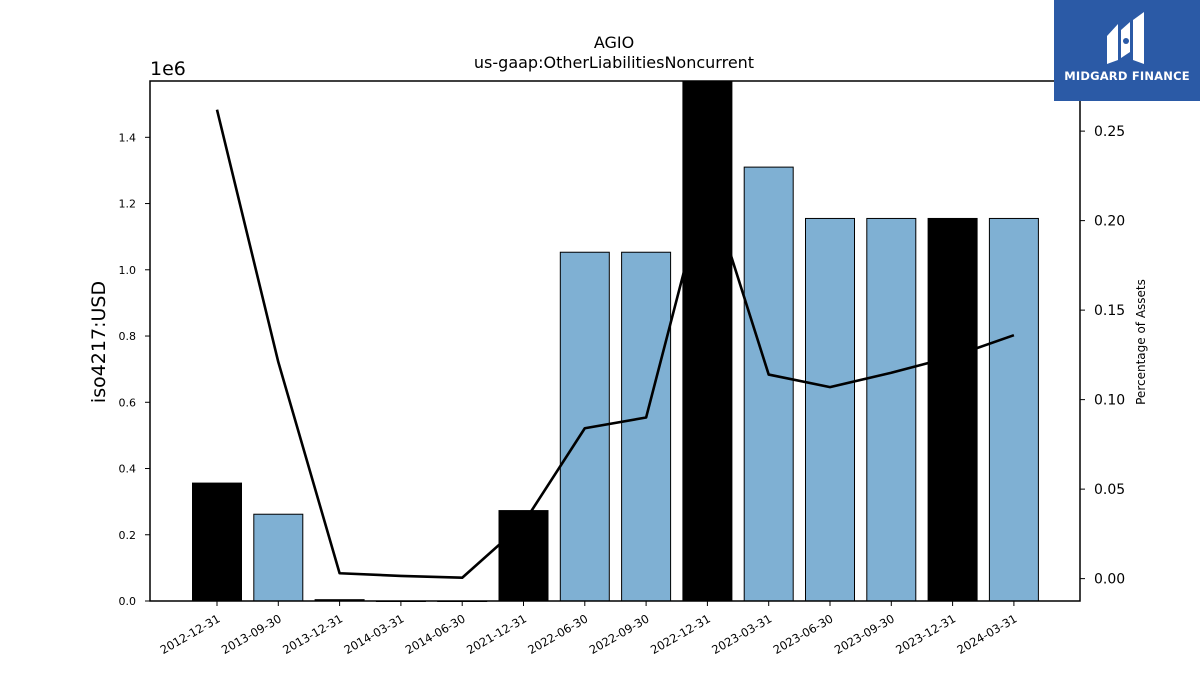  Describe the element at coordinates (614, 62) in the screenshot. I see `chart-subtitle: us-gaap:OtherLiabilitiesNoncurrent` at that location.